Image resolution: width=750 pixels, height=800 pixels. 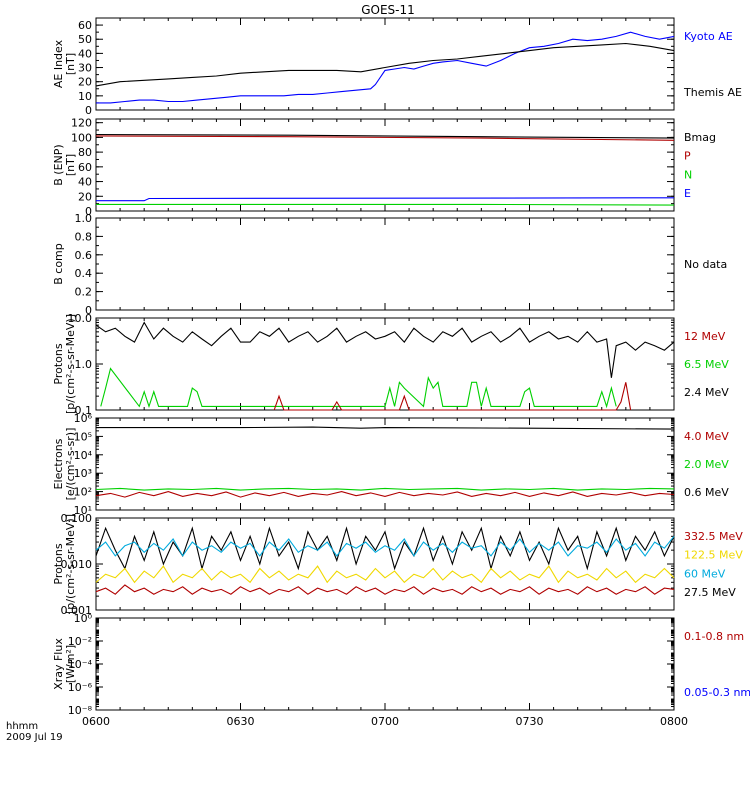 I want to click on y-tick-label: 10⁶, so click(x=83, y=418).